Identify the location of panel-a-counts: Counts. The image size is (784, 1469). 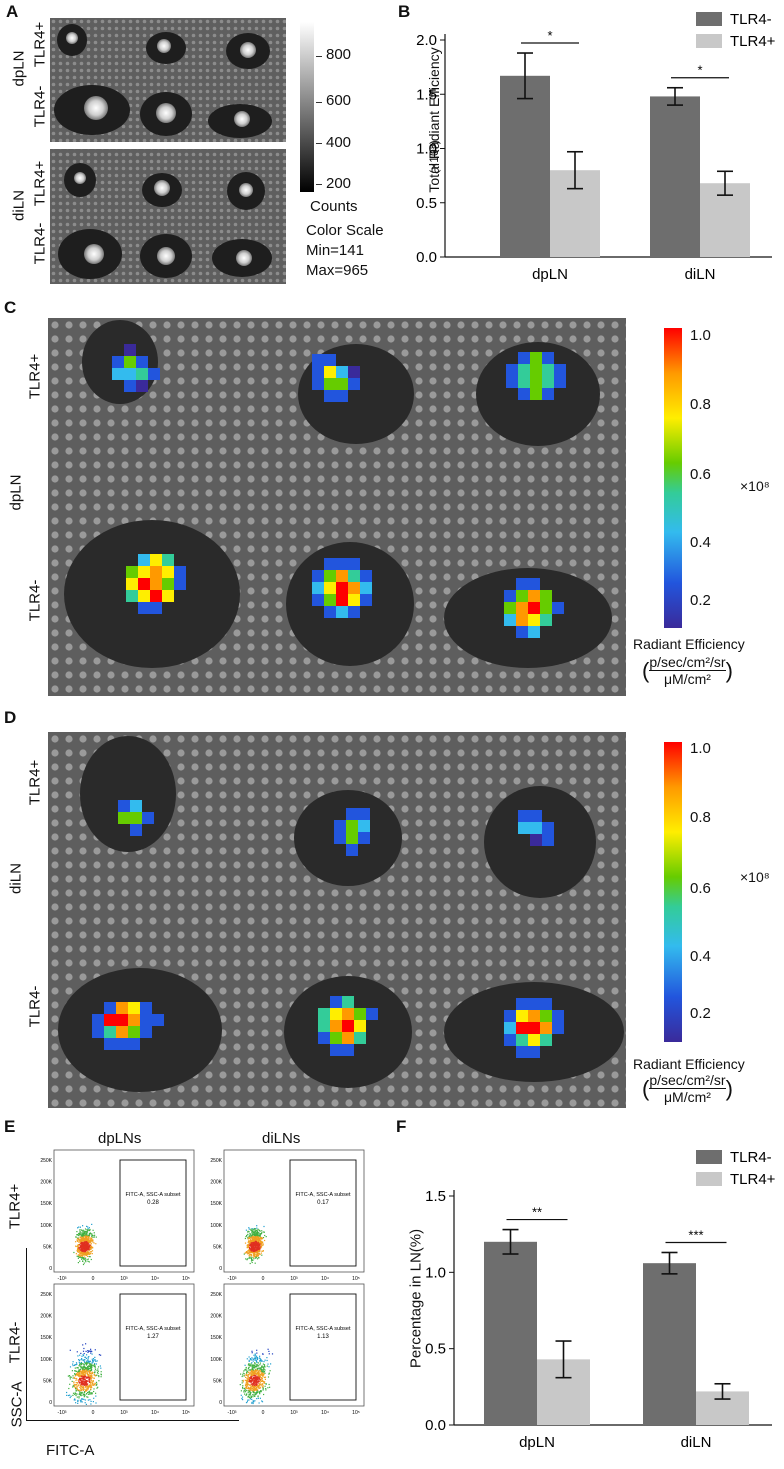
(334, 206).